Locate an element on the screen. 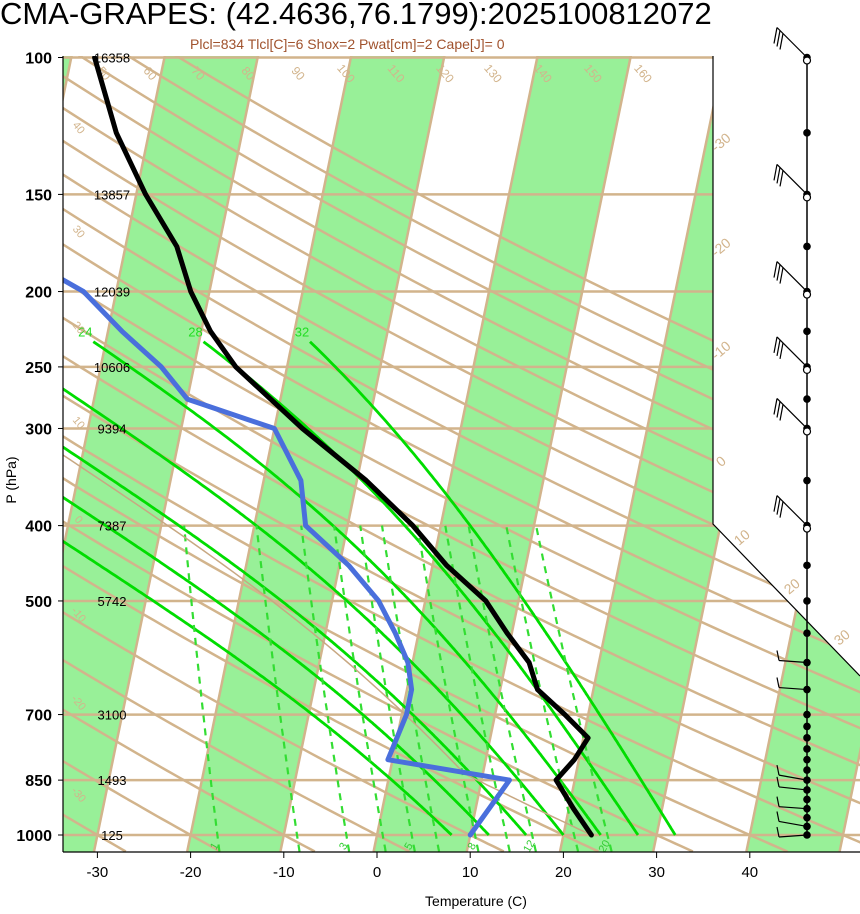  pressure-tick-label: 100 is located at coordinates (38, 59).